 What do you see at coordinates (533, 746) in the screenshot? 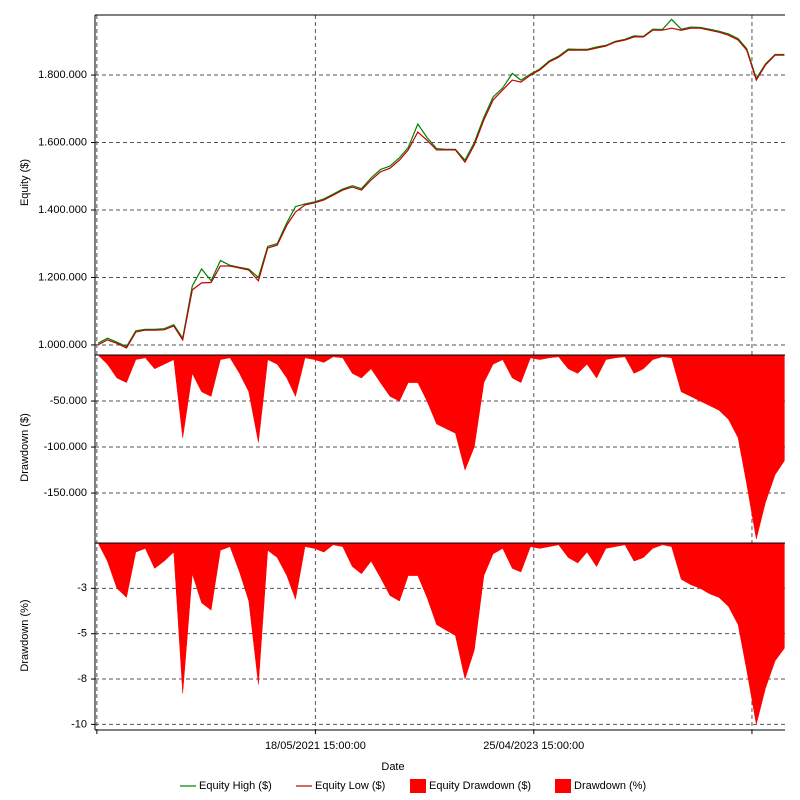
I see `x-tick-label: 25/04/2023 15:00:00` at bounding box center [533, 746].